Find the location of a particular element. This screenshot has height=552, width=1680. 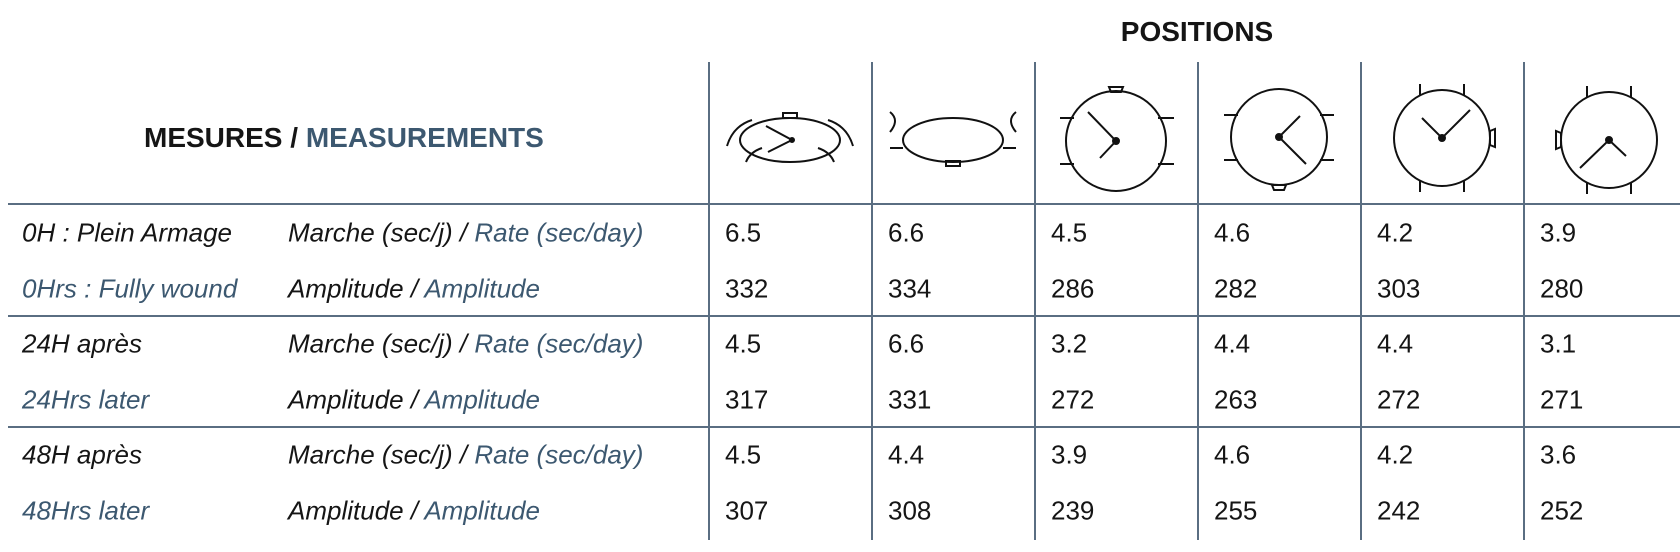

header-fr: MESURES / is located at coordinates (221, 137).